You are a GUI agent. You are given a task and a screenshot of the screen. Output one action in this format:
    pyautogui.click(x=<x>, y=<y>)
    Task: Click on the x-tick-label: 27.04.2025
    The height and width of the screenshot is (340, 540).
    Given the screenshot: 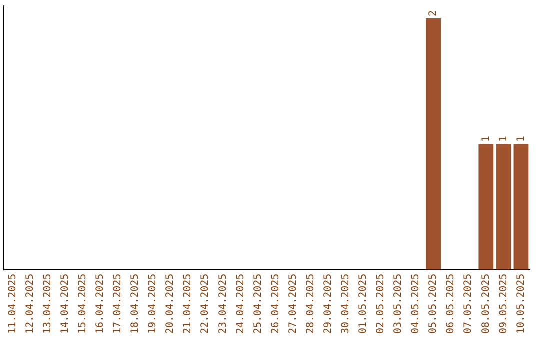 What is the action you would take?
    pyautogui.click(x=293, y=304)
    